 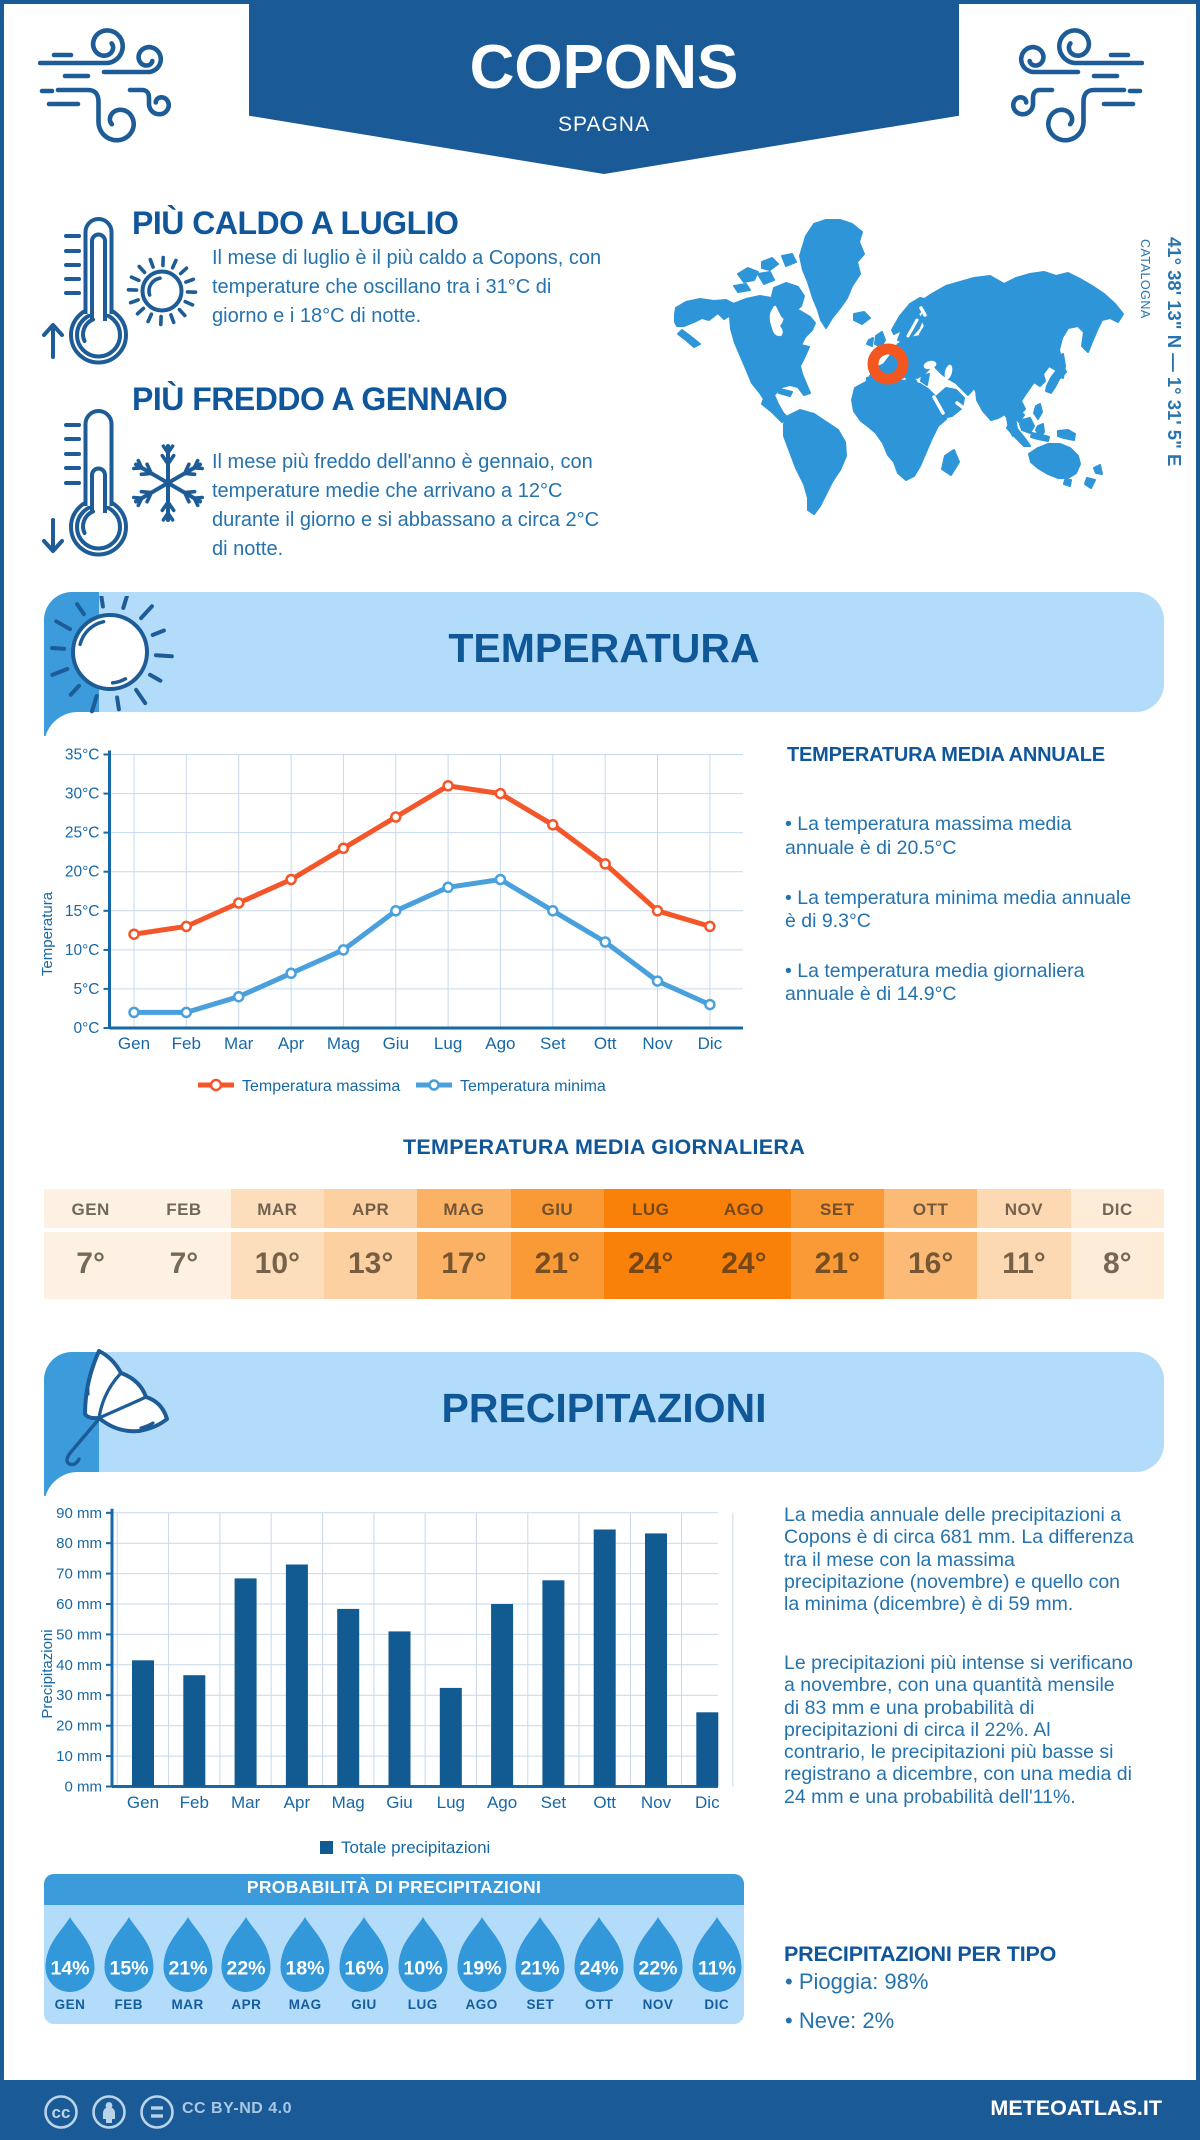 I want to click on svg-text: 10 mm, so click(x=79, y=1756).